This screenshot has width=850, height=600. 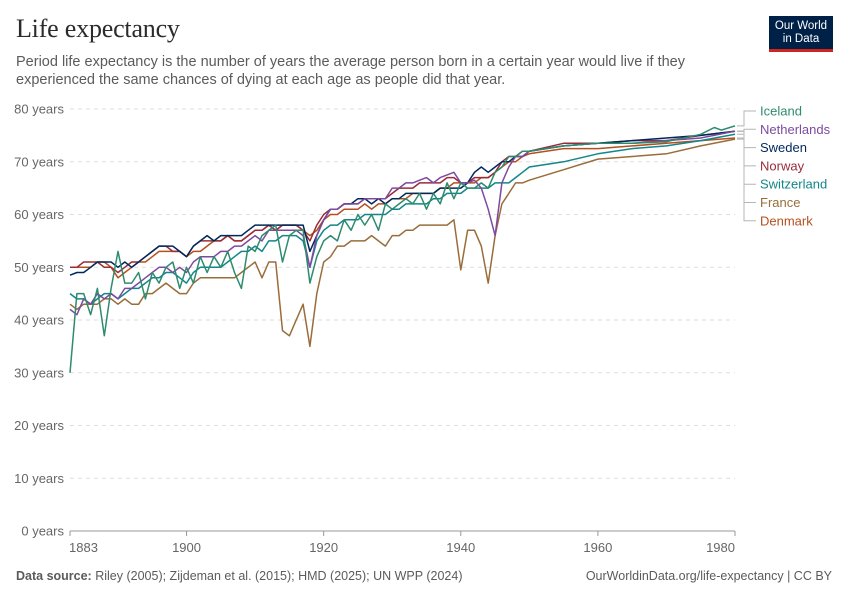 I want to click on legend-label-netherlands: Netherlands, so click(x=795, y=129).